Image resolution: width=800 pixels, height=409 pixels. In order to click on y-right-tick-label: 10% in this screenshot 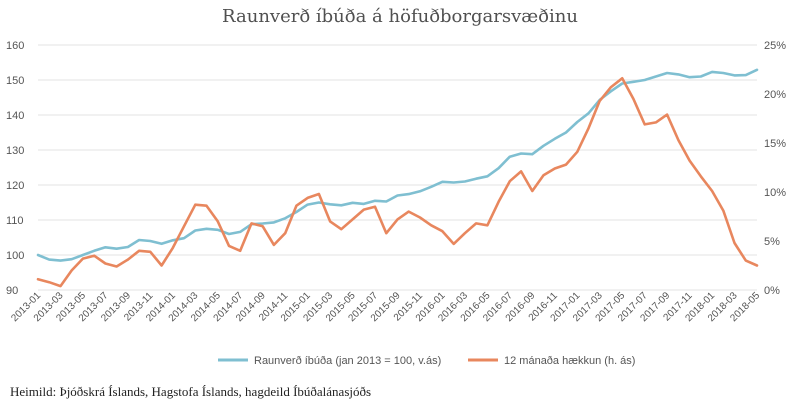, I will do `click(775, 193)`.